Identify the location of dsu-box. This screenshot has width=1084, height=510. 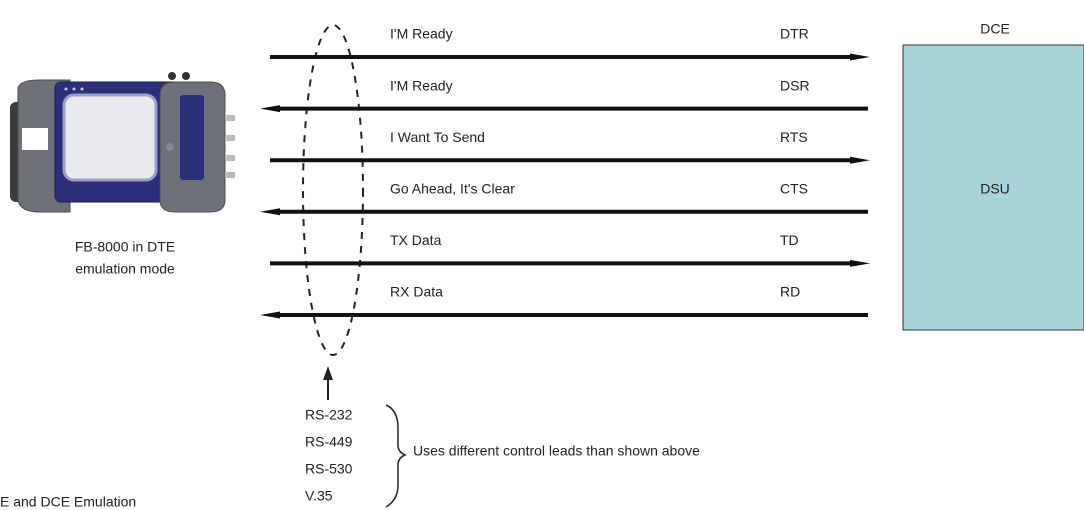
(993, 187).